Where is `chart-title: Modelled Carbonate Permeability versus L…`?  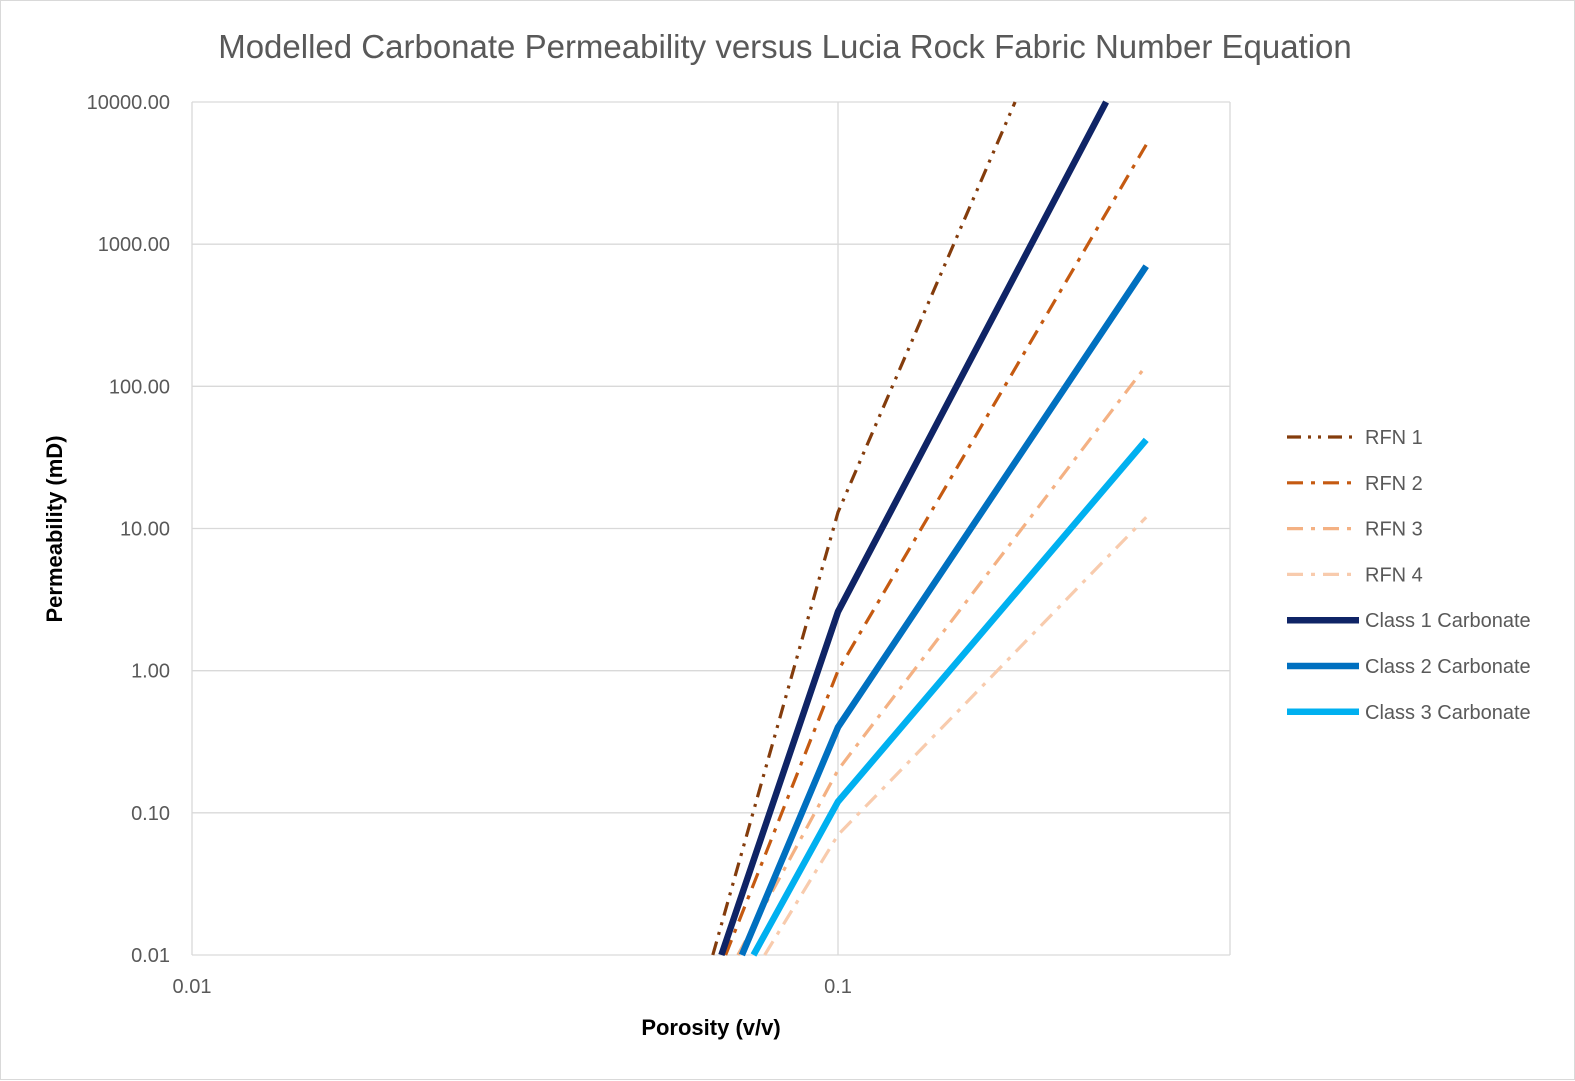
chart-title: Modelled Carbonate Permeability versus L… is located at coordinates (785, 46).